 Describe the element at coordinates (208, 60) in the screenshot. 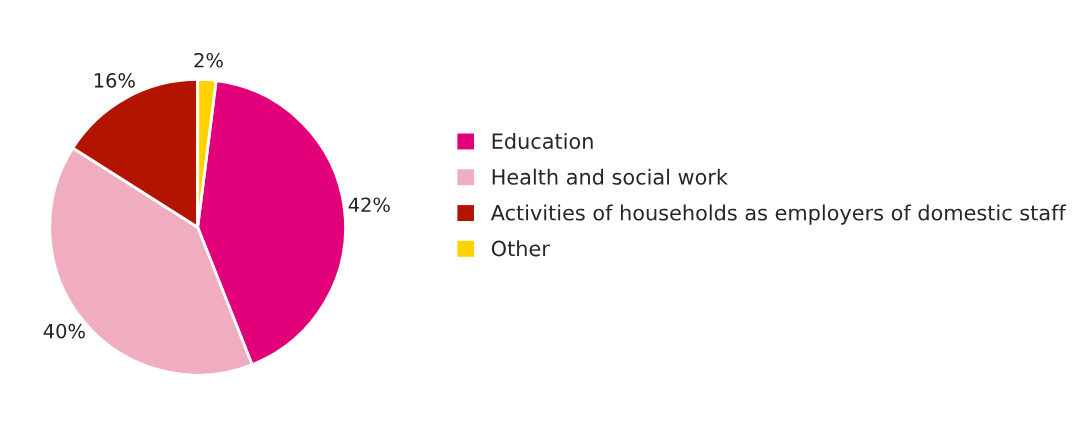

I see `data-label: 2%` at that location.